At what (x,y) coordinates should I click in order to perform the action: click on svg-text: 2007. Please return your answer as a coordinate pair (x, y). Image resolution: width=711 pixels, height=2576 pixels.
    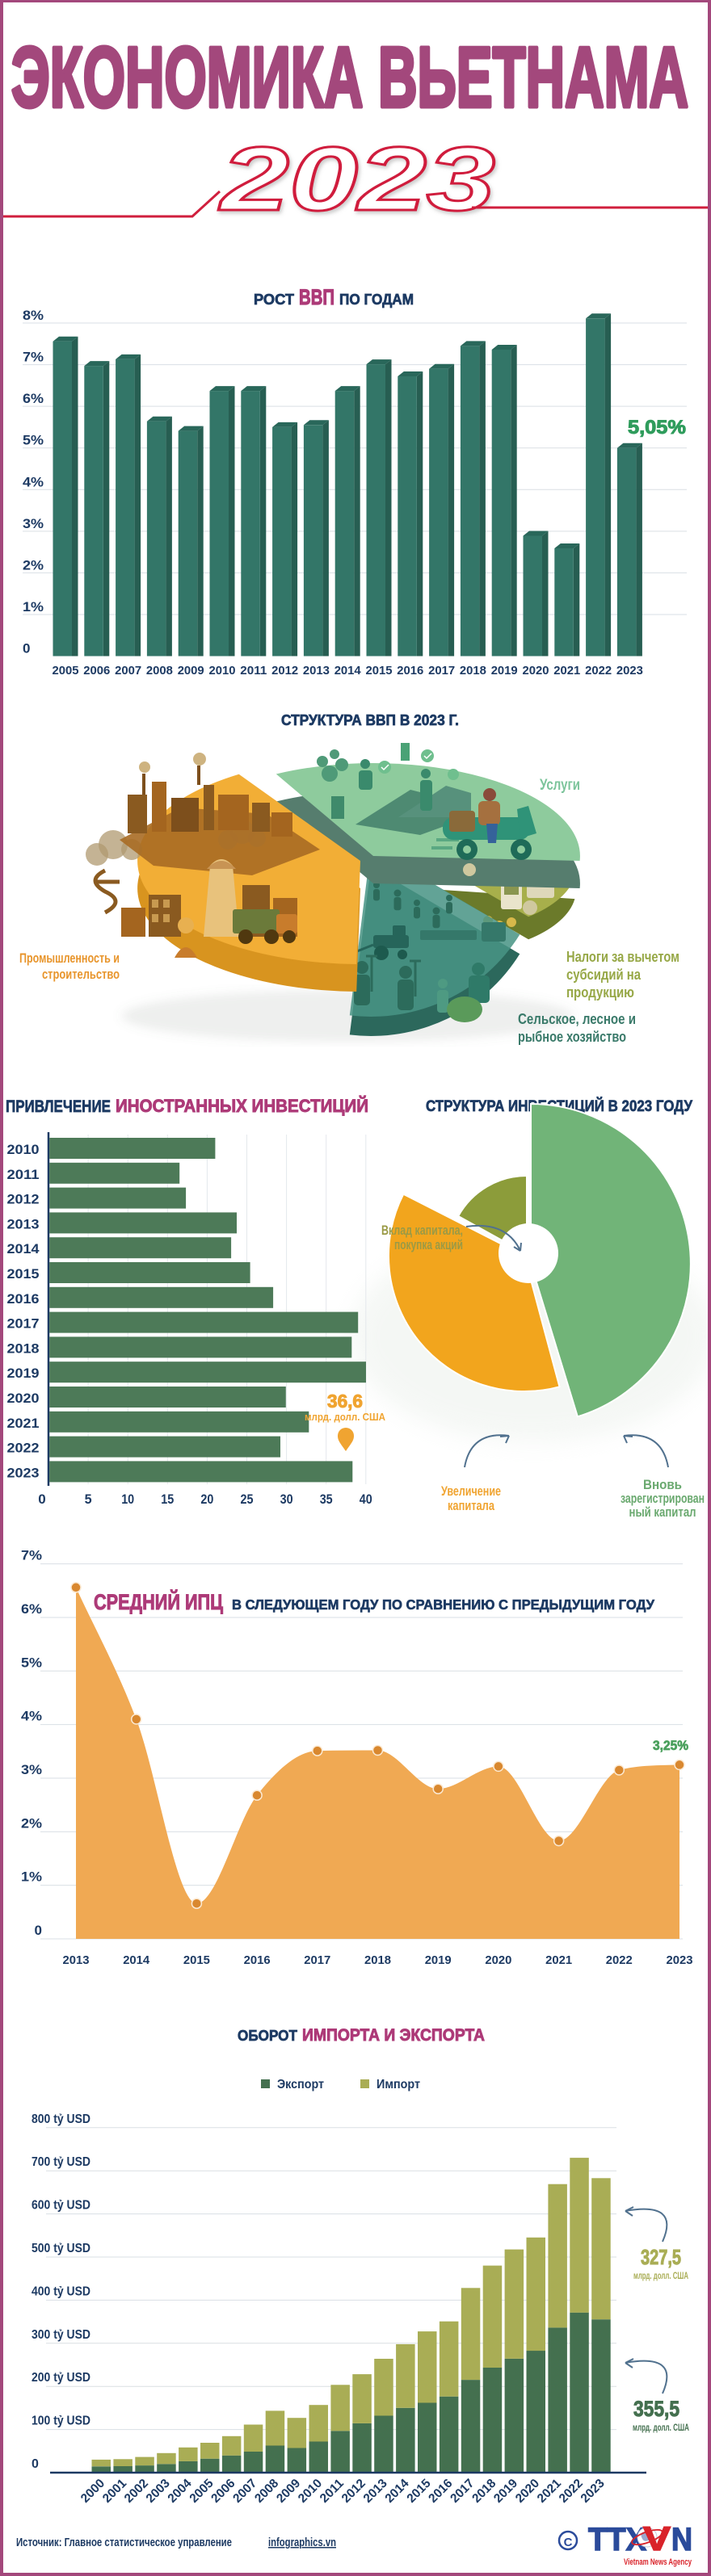
    Looking at the image, I should click on (128, 671).